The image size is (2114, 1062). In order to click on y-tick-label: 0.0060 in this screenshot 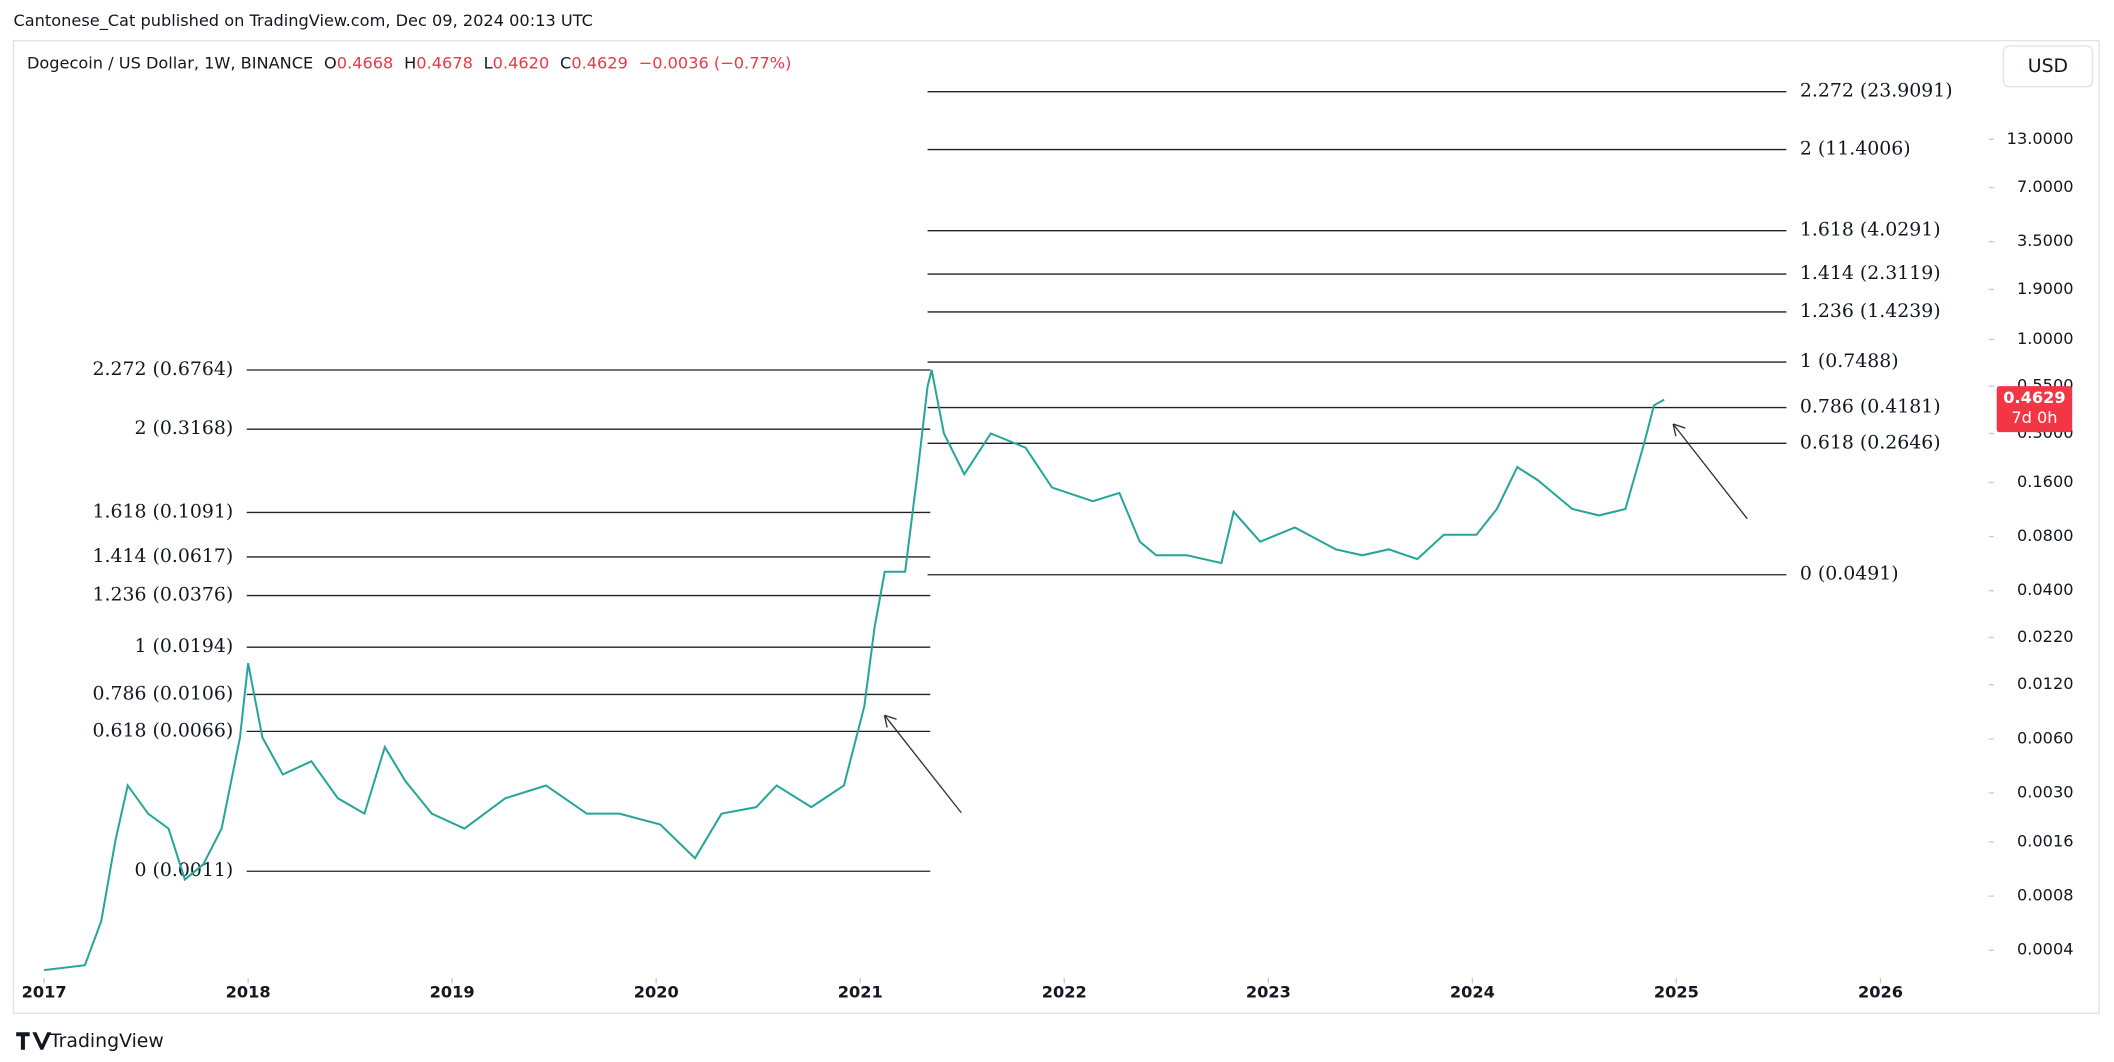, I will do `click(2045, 737)`.